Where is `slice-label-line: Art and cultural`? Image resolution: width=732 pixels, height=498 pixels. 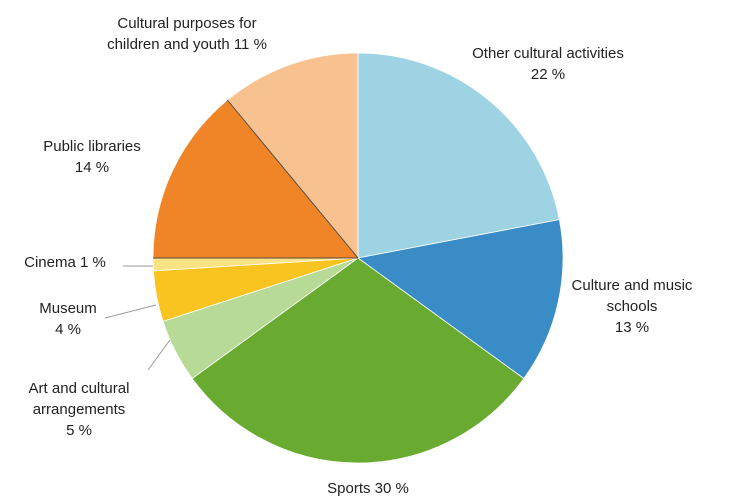
slice-label-line: Art and cultural is located at coordinates (79, 388).